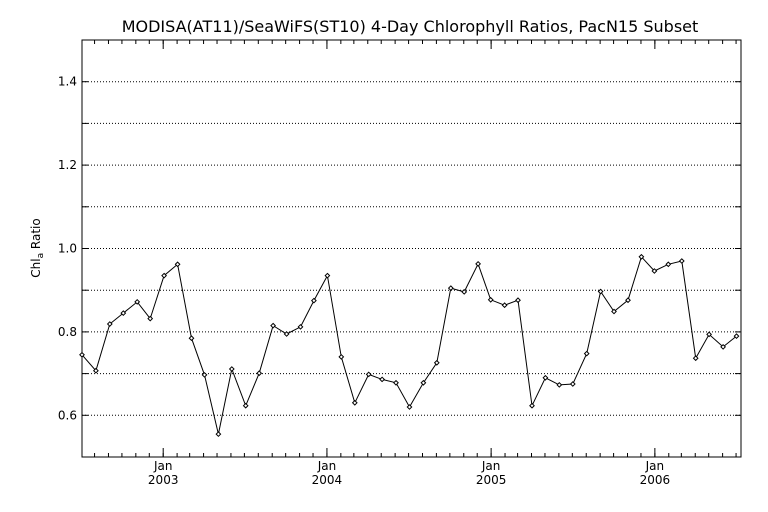 The image size is (768, 512). What do you see at coordinates (37, 247) in the screenshot?
I see `y-axis-label: Chla Ratio` at bounding box center [37, 247].